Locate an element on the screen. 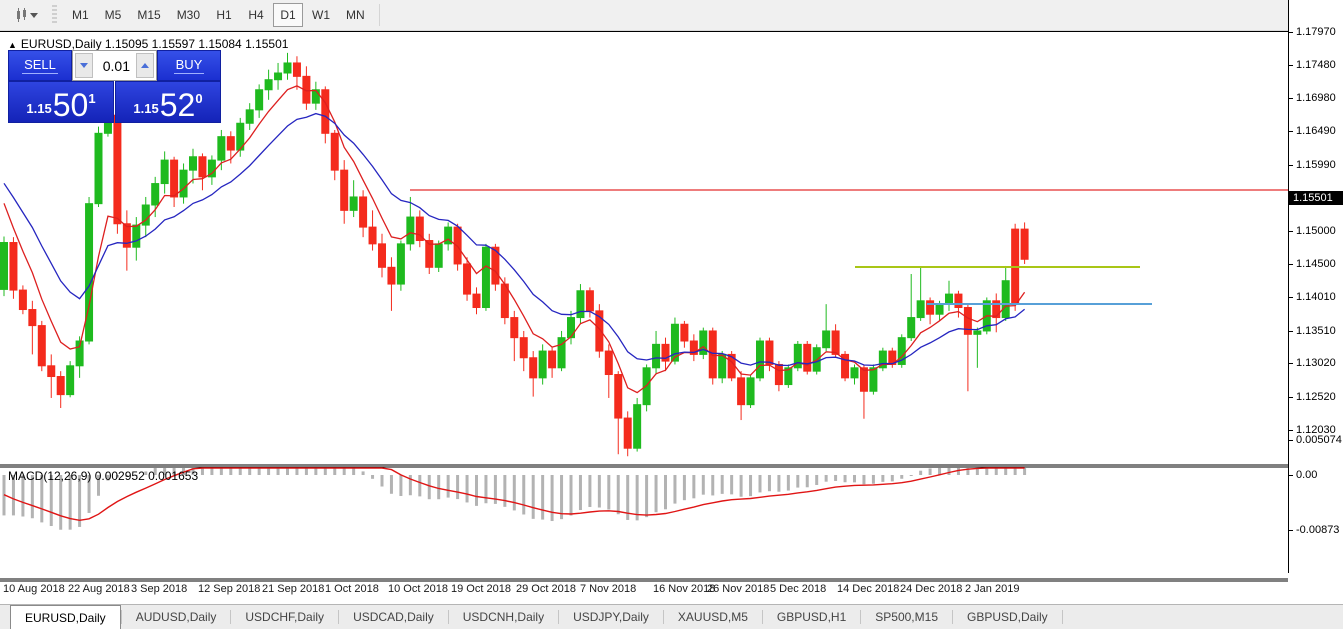 Image resolution: width=1343 pixels, height=629 pixels. price-tick-label: 1.13020 is located at coordinates (1312, 363).